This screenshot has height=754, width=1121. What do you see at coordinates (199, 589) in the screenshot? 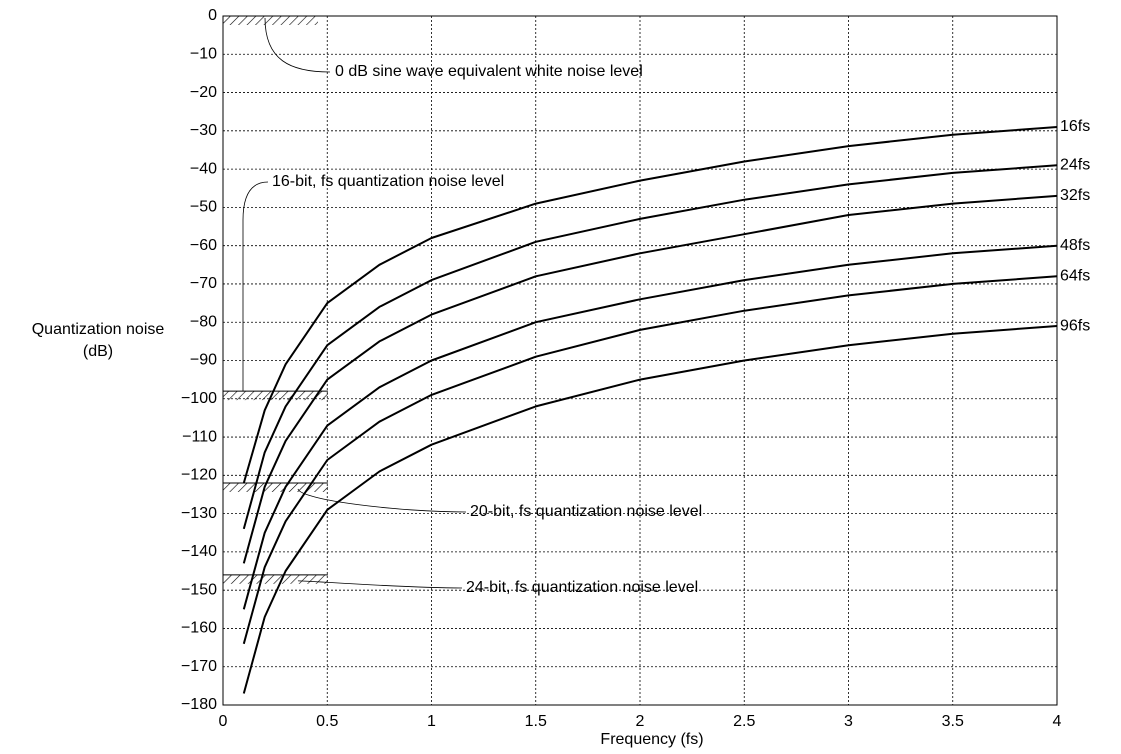
I see `y-tick-label: −150` at bounding box center [199, 589].